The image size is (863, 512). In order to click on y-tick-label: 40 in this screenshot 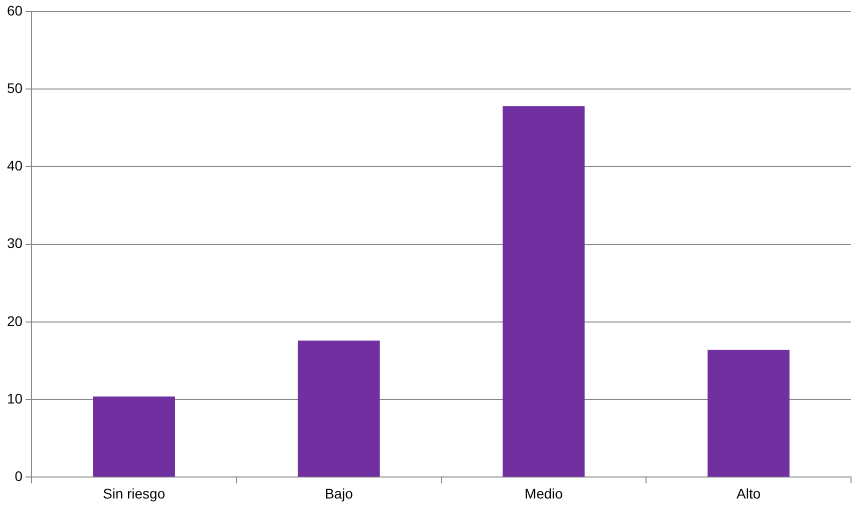, I will do `click(14, 166)`.